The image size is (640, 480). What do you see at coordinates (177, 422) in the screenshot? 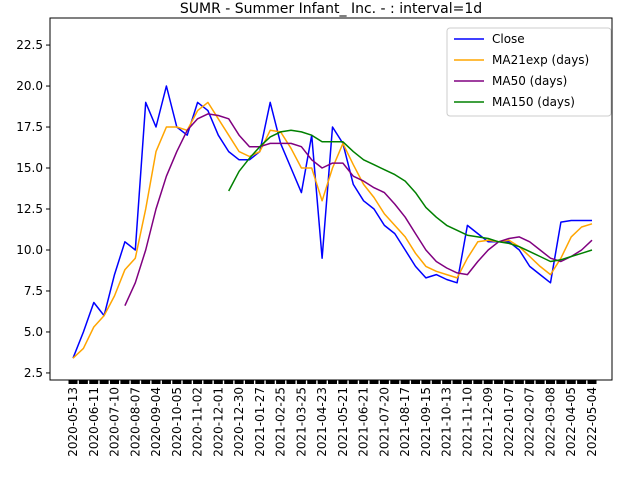
I see `x-tick-label: 2020-10-05` at bounding box center [177, 422].